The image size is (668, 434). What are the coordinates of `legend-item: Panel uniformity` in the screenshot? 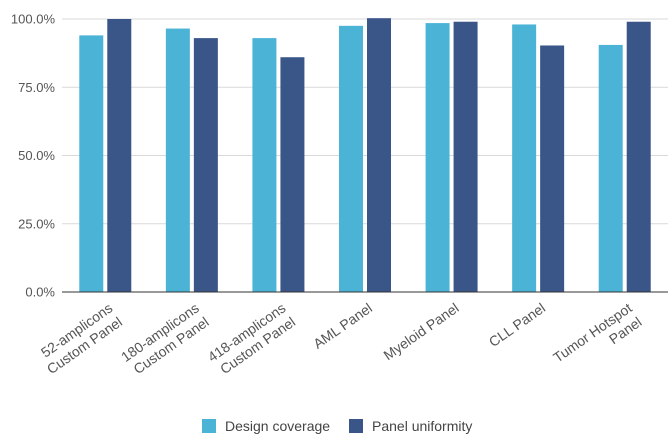 It's located at (410, 426).